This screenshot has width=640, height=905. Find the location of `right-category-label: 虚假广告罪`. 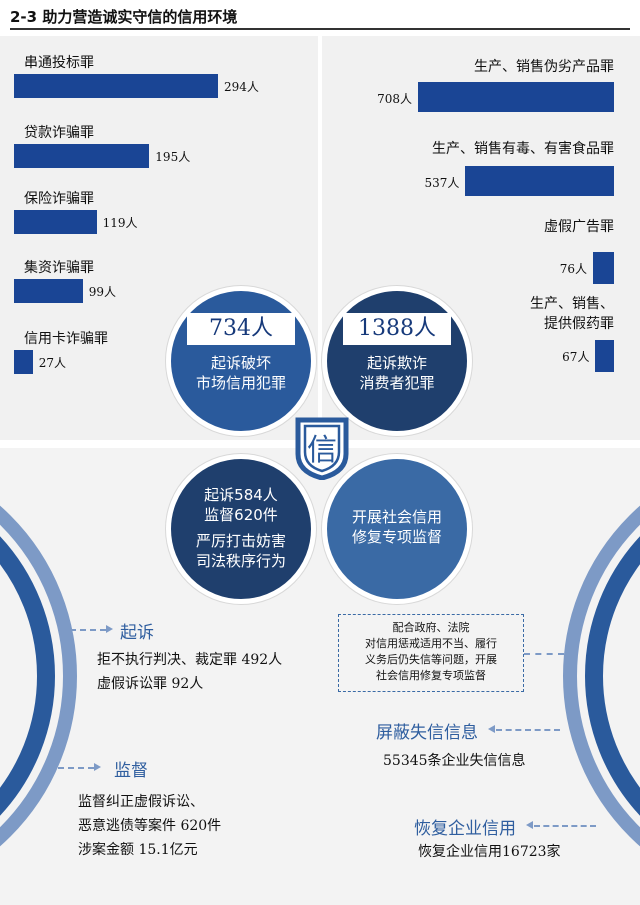

right-category-label: 虚假广告罪 is located at coordinates (579, 227).